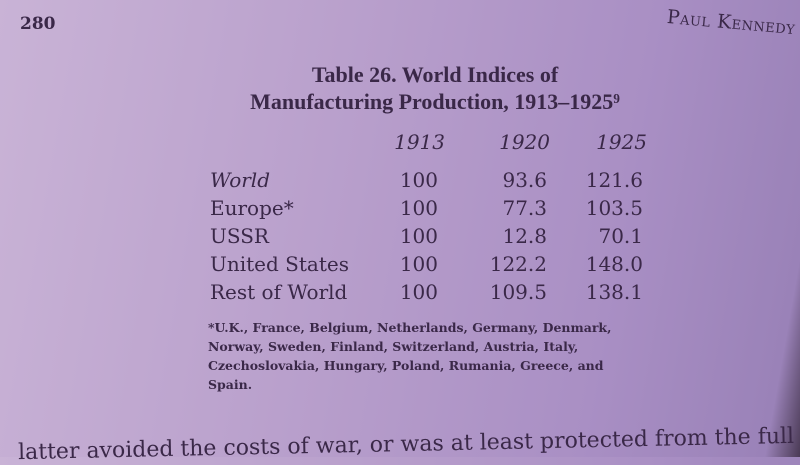  I want to click on table-cell: 148.0, so click(614, 264).